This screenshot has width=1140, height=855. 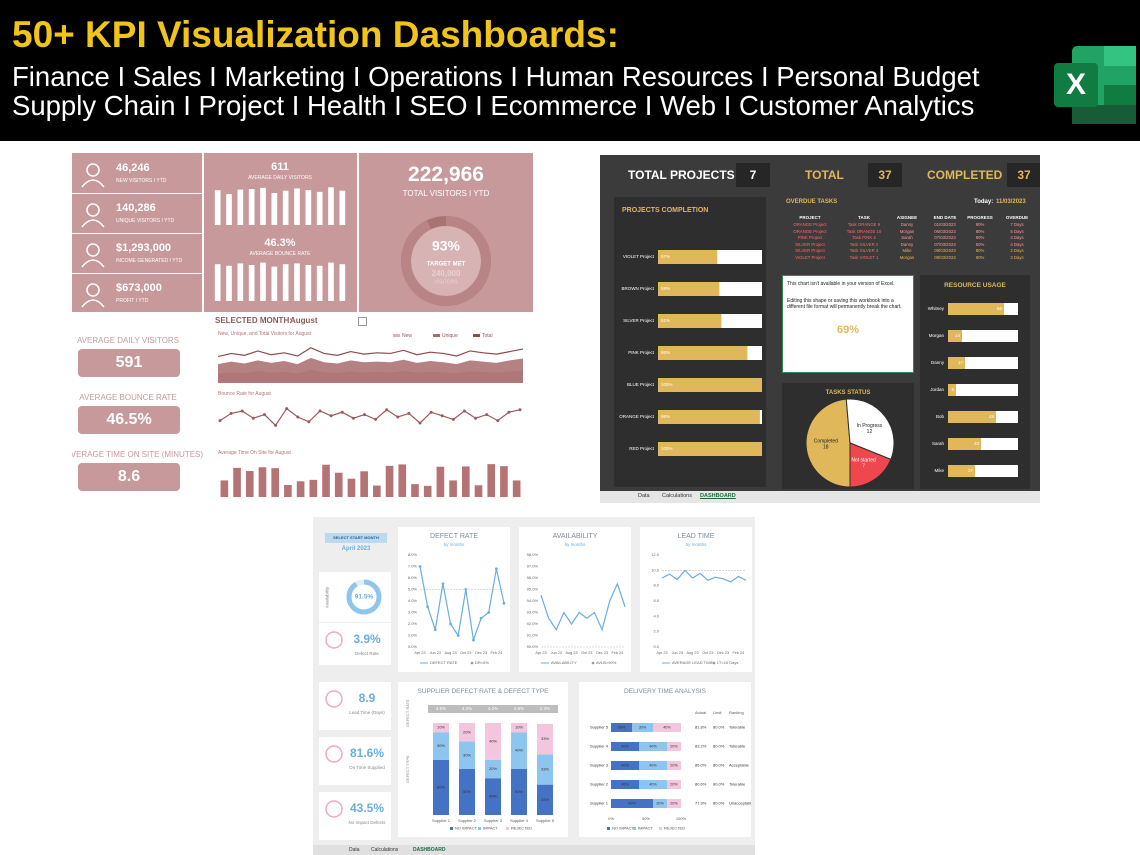 What do you see at coordinates (938, 362) in the screenshot?
I see `category-label: Danny` at bounding box center [938, 362].